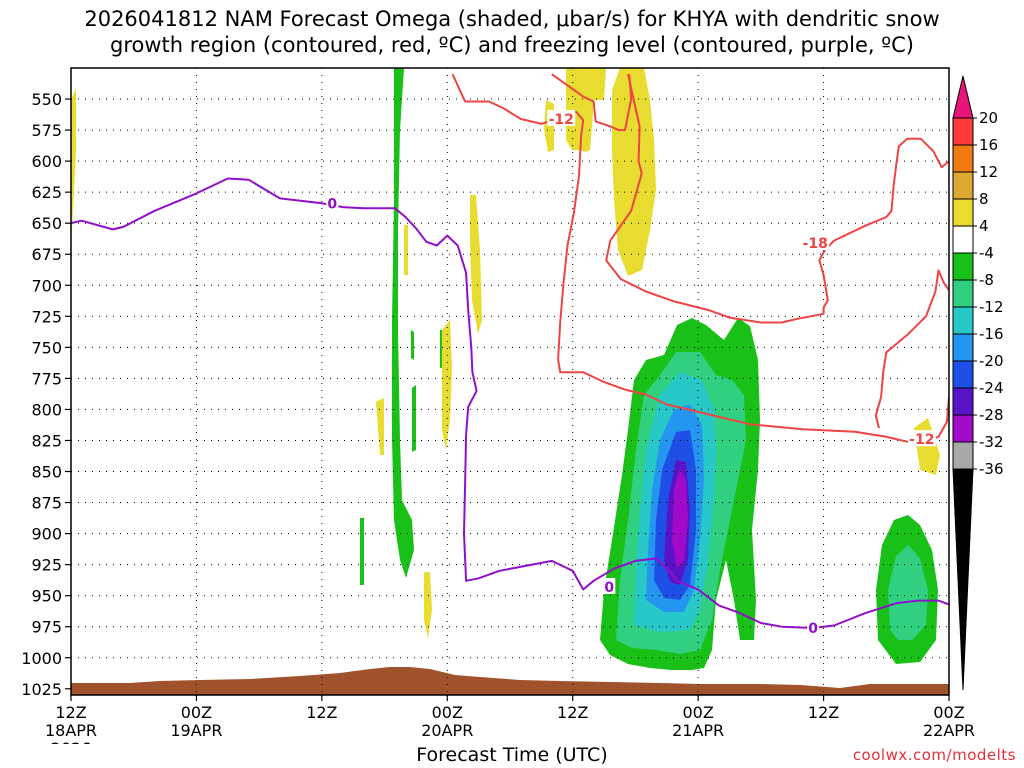  Describe the element at coordinates (46, 347) in the screenshot. I see `y-tick-label: 750` at that location.